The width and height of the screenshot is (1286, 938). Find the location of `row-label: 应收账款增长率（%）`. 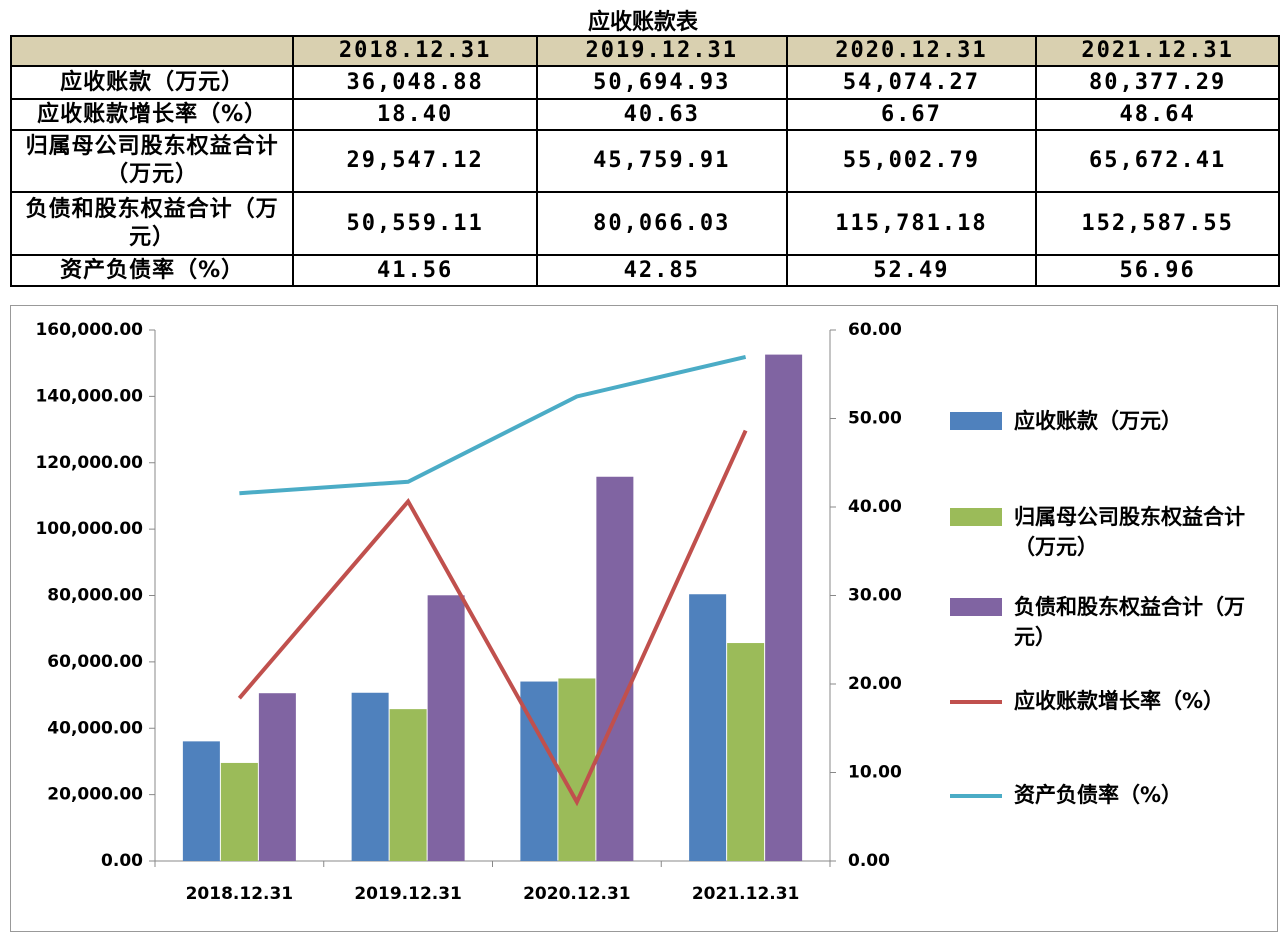

row-label: 应收账款增长率（%） is located at coordinates (152, 114).